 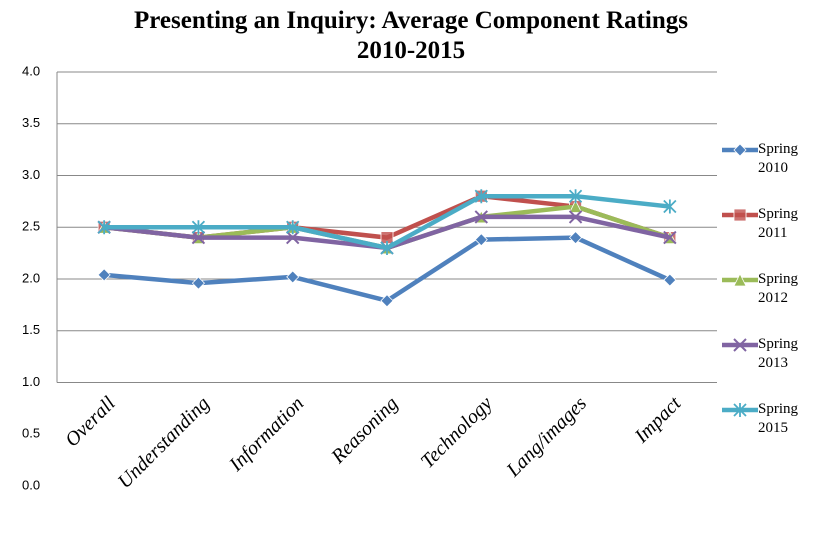 I want to click on y-tick-label: 3.0, so click(x=31, y=174).